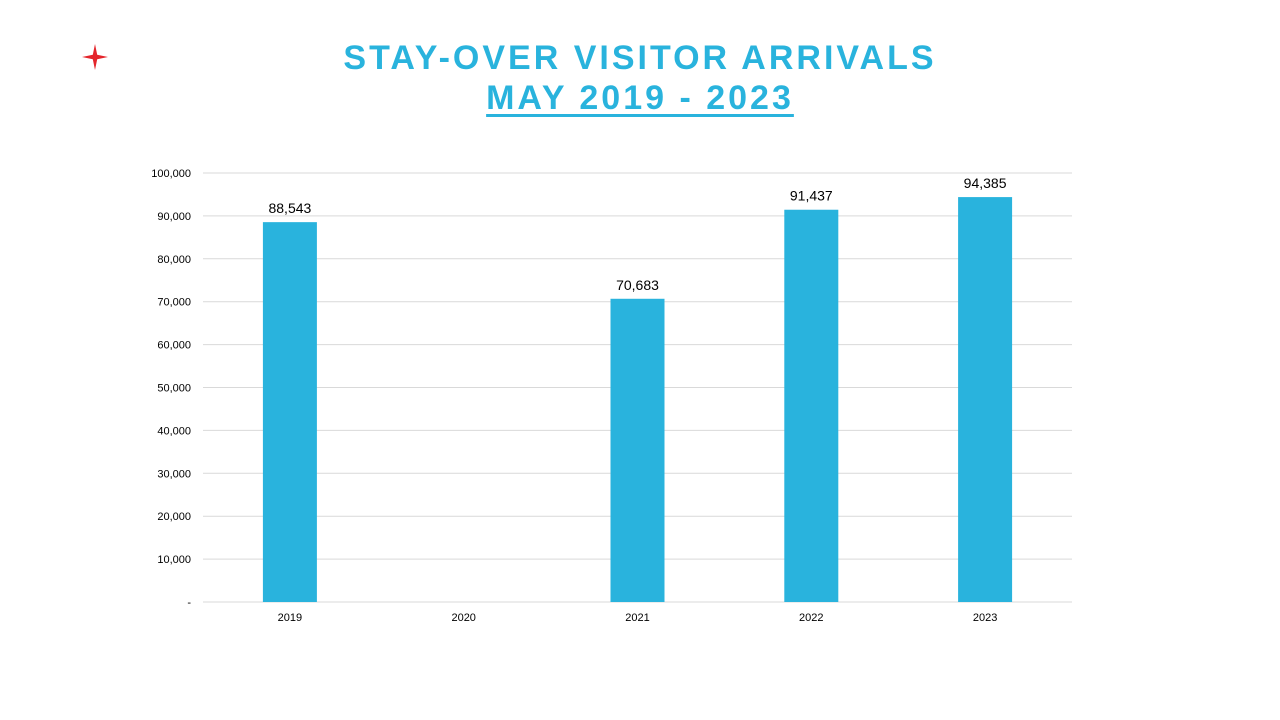 The image size is (1280, 720). Describe the element at coordinates (174, 431) in the screenshot. I see `y-tick-label: 40,000` at that location.